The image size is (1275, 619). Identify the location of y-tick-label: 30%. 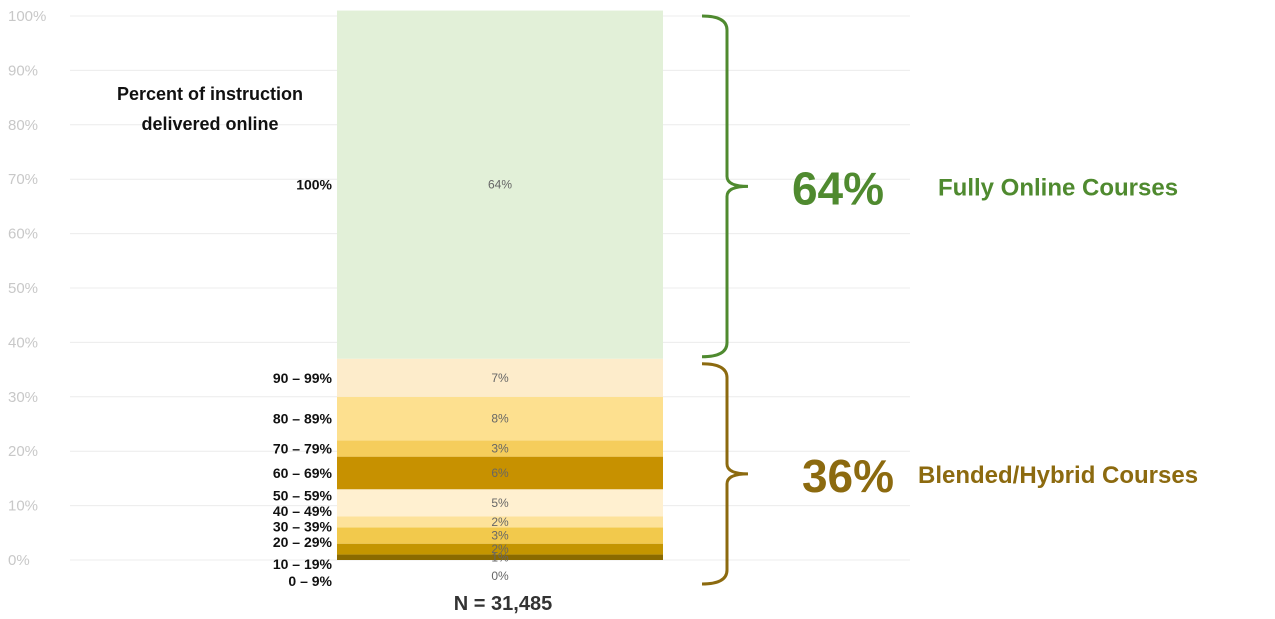
(23, 397).